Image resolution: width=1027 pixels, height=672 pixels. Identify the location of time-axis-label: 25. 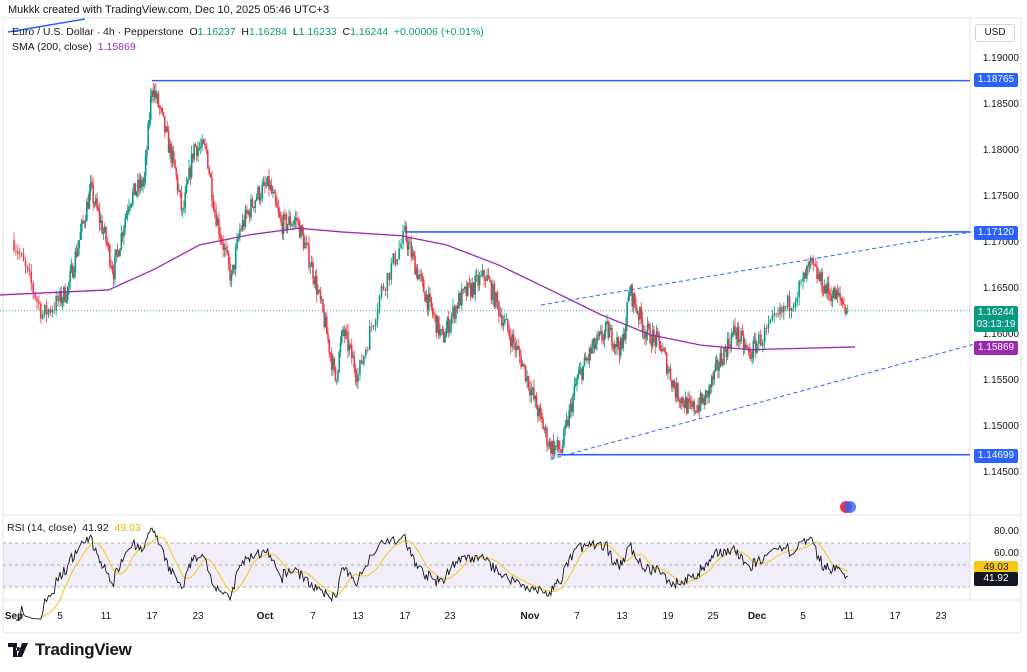
(713, 616).